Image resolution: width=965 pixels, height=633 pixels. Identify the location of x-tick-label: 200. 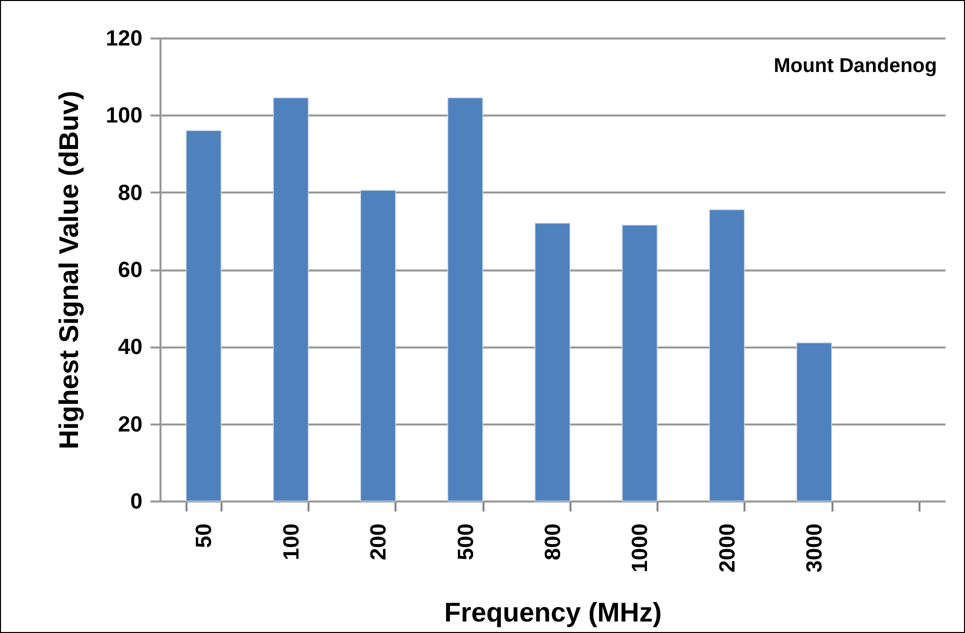
(378, 542).